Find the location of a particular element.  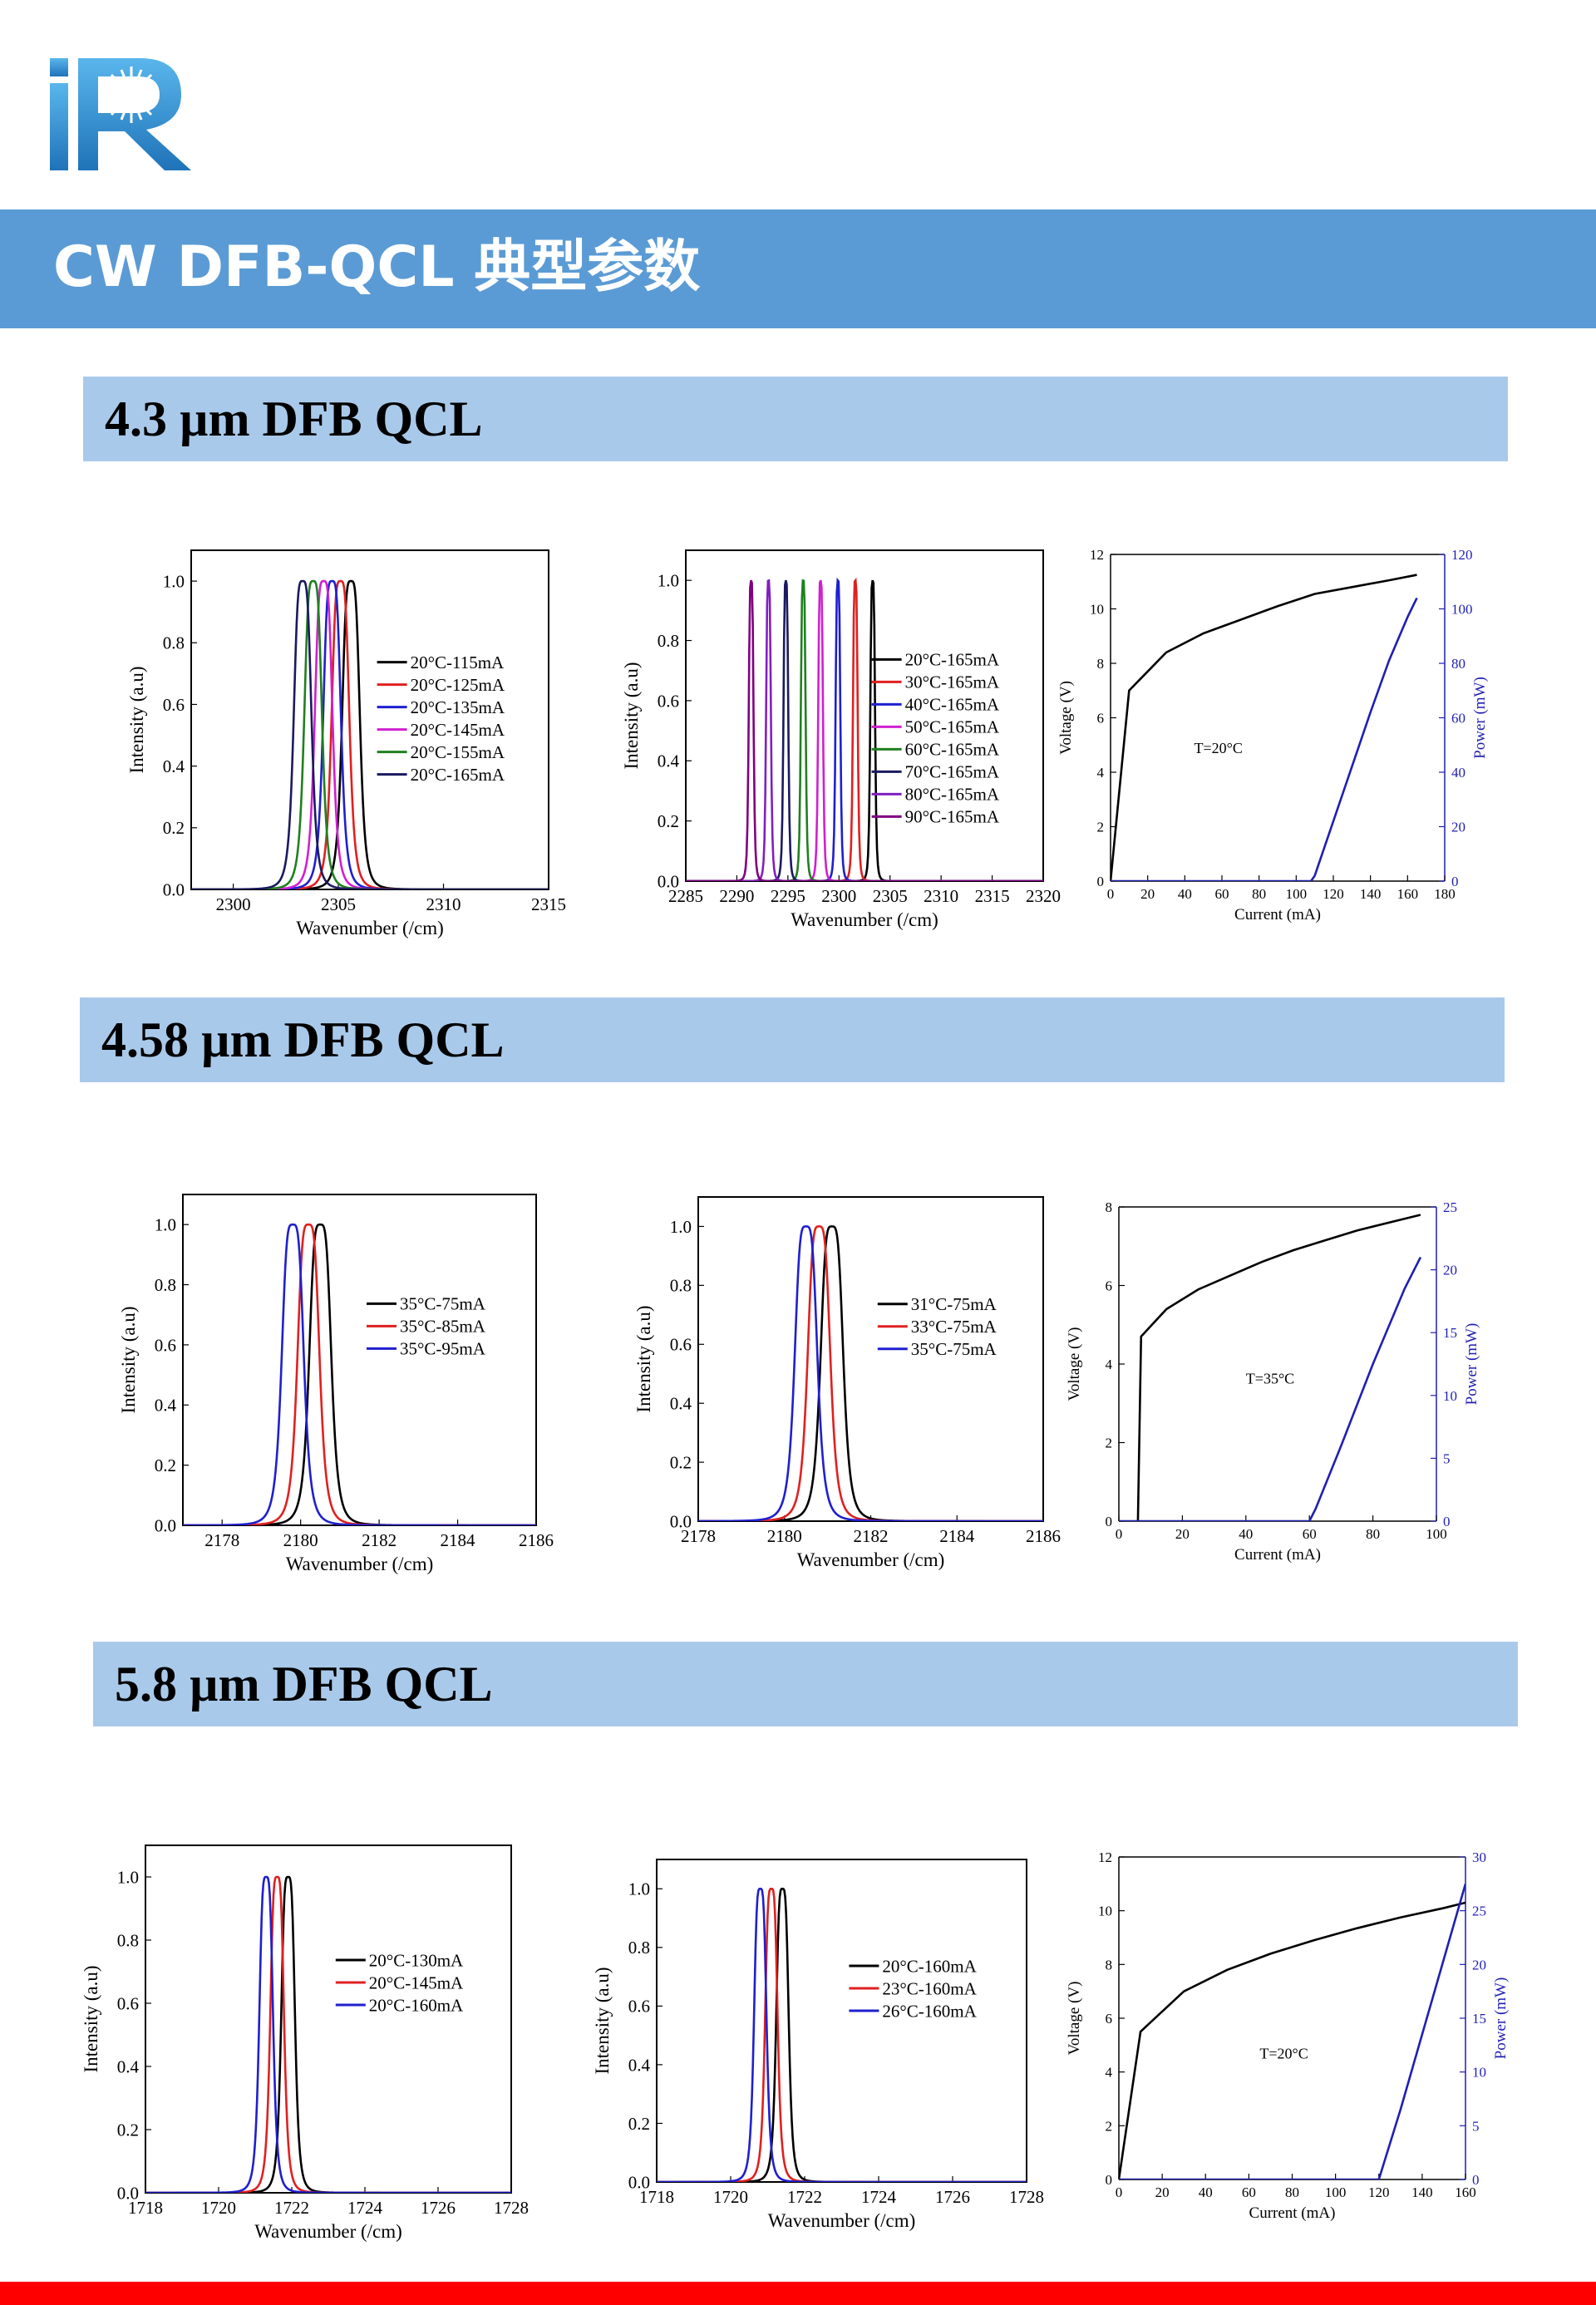

legend-label-5: 70°C-165mA is located at coordinates (952, 772).